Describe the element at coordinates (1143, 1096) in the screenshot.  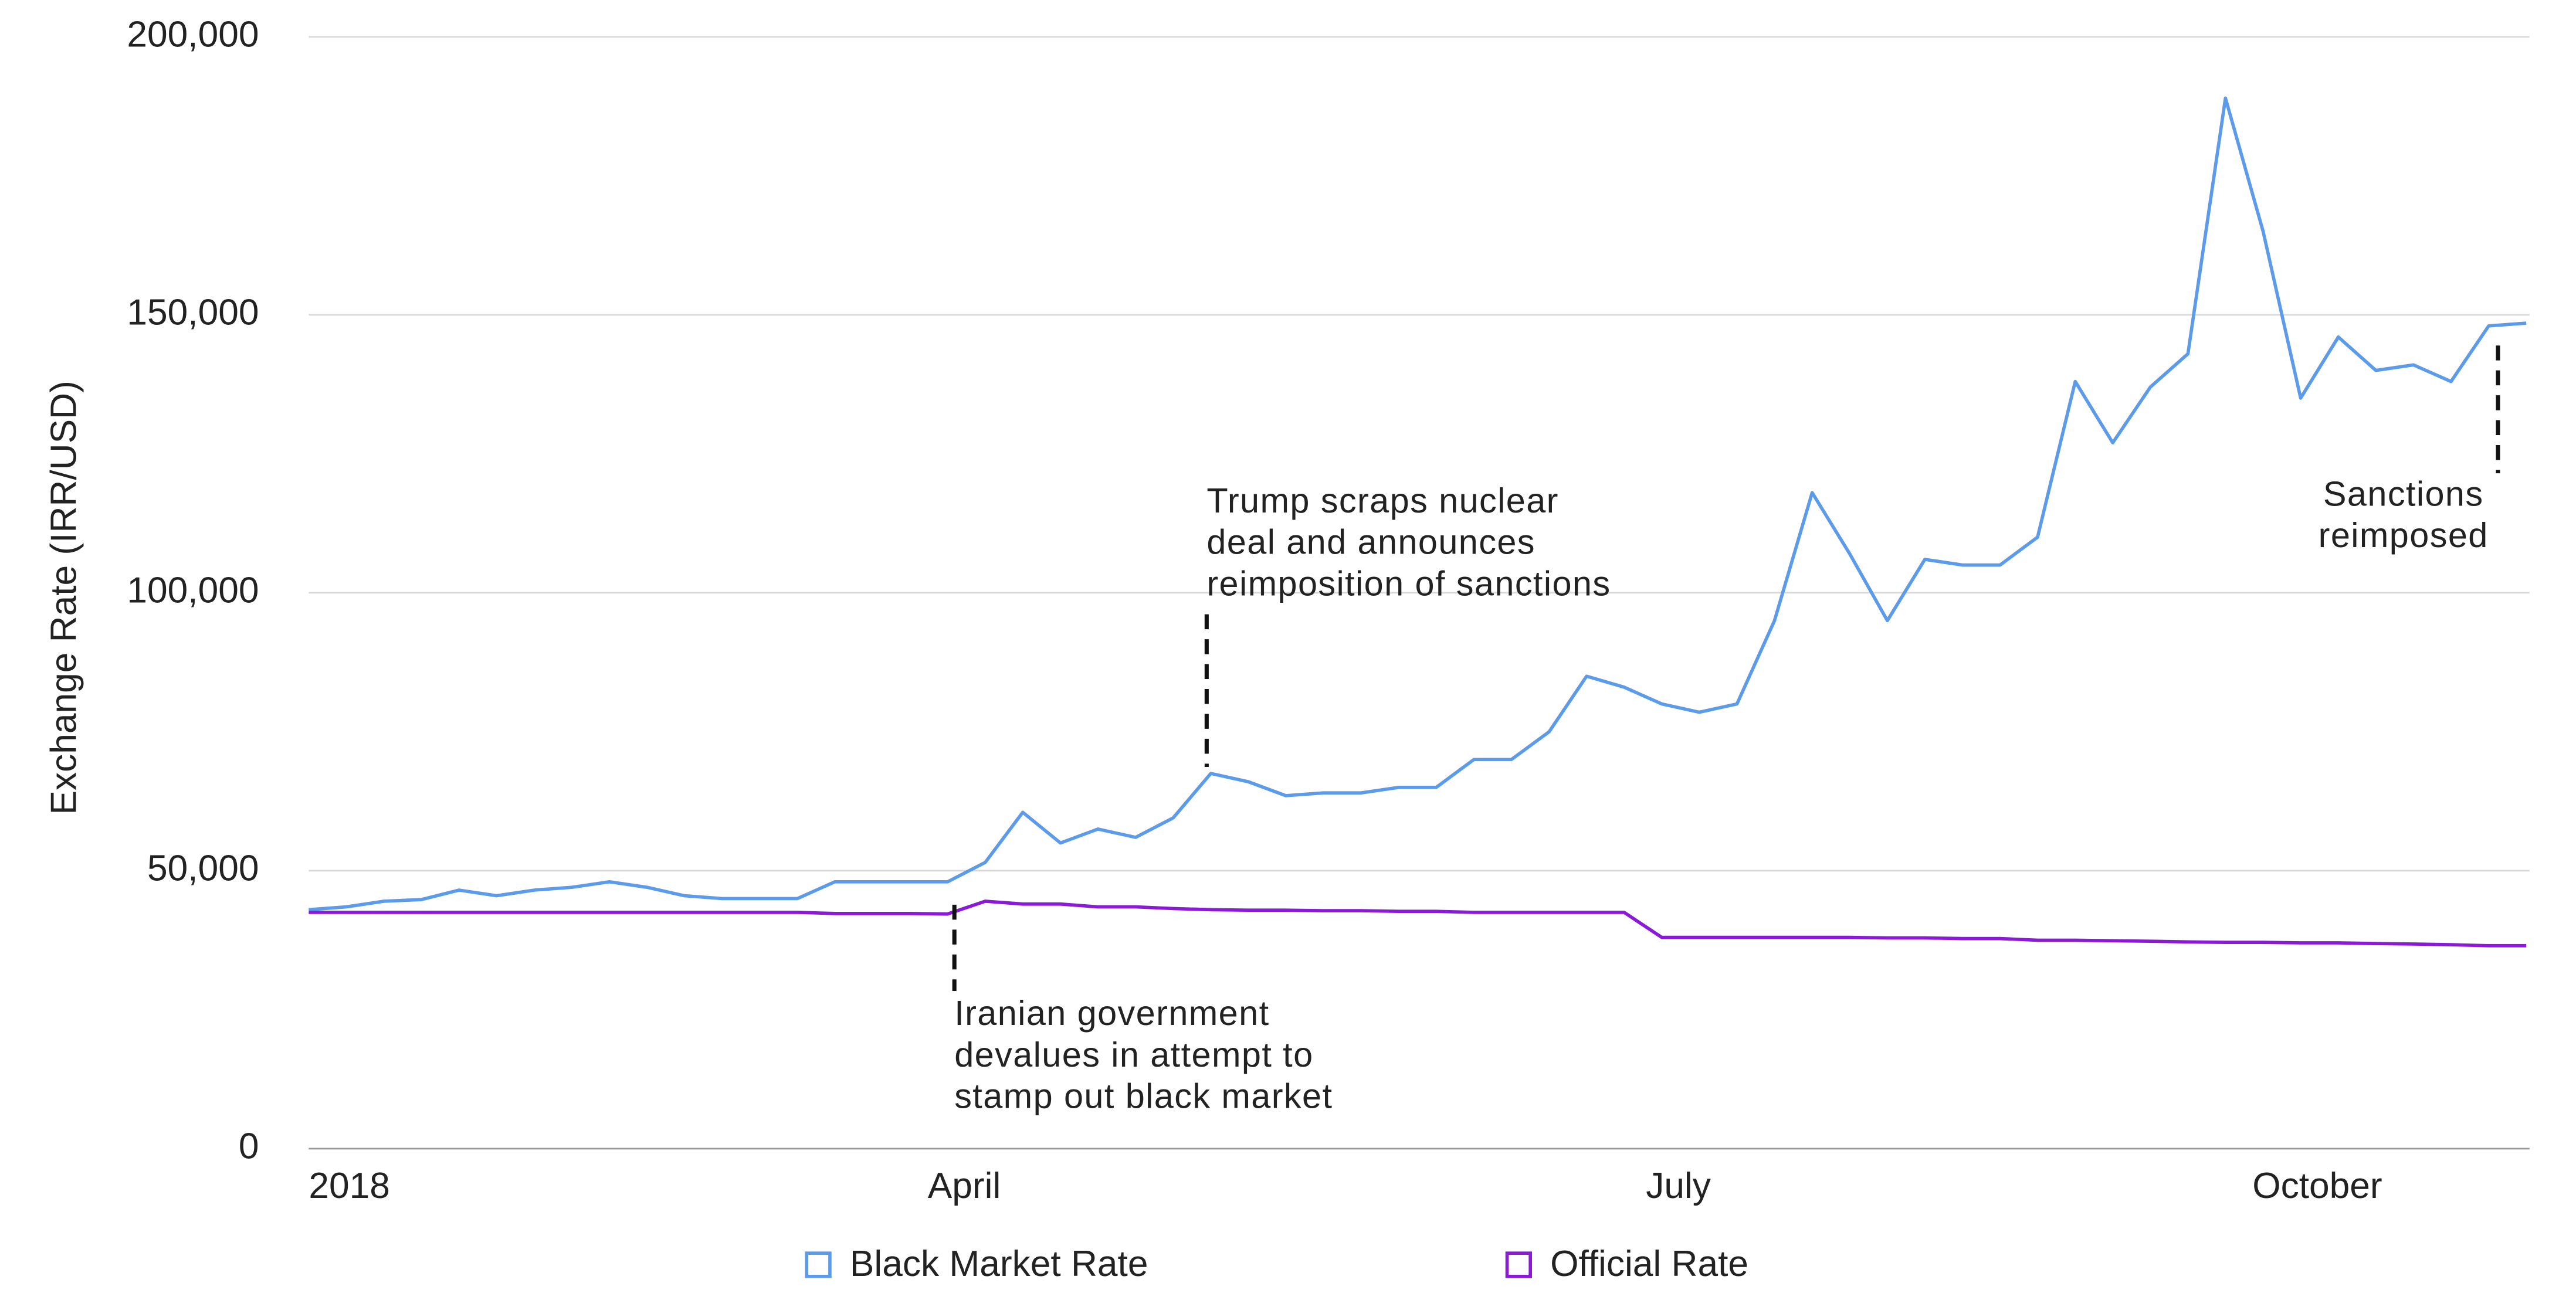
I see `annotation-text: stamp out black market` at that location.